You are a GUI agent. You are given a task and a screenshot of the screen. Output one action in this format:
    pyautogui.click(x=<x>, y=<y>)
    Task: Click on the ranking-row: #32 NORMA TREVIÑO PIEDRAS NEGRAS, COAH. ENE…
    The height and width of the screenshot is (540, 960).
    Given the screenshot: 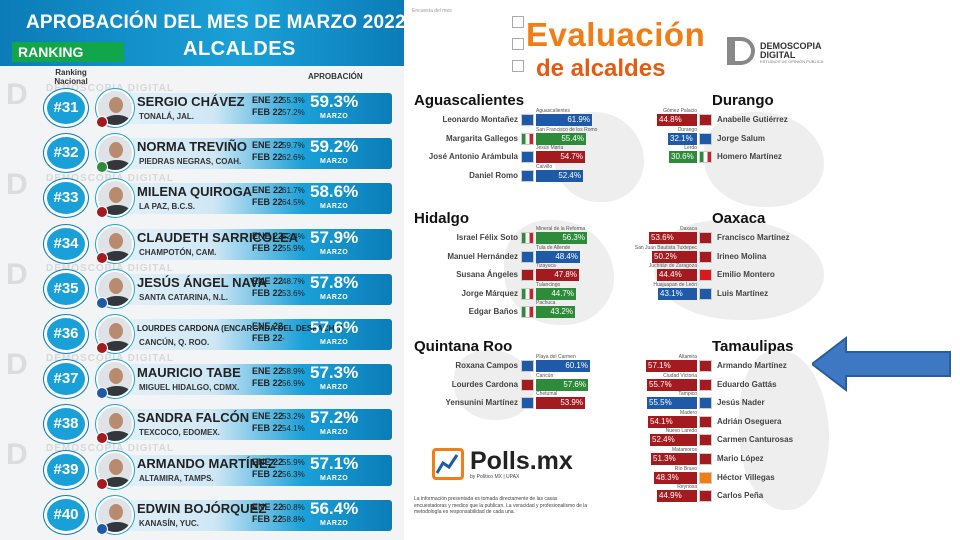 What is the action you would take?
    pyautogui.click(x=202, y=153)
    